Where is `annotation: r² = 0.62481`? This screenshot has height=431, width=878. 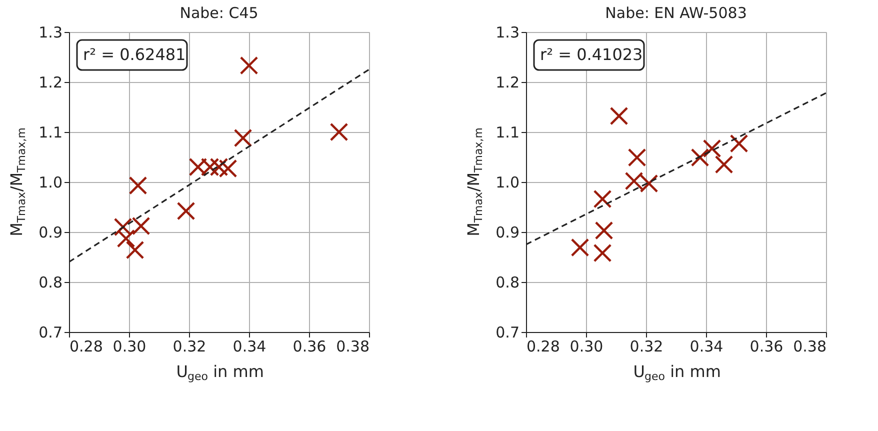 annotation: r² = 0.62481 is located at coordinates (134, 54).